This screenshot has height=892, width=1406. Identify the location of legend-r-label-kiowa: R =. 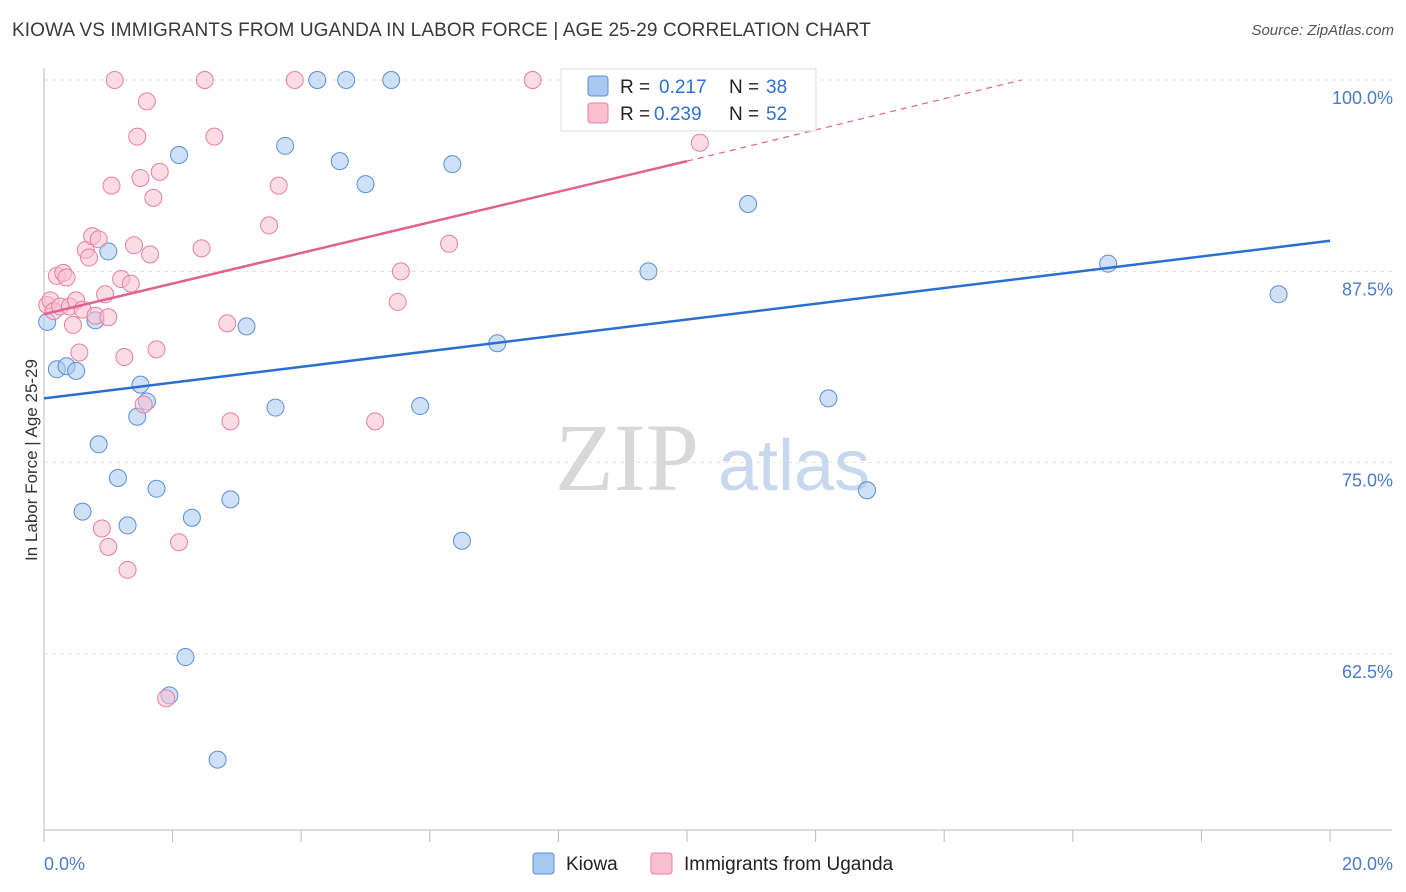
(635, 87).